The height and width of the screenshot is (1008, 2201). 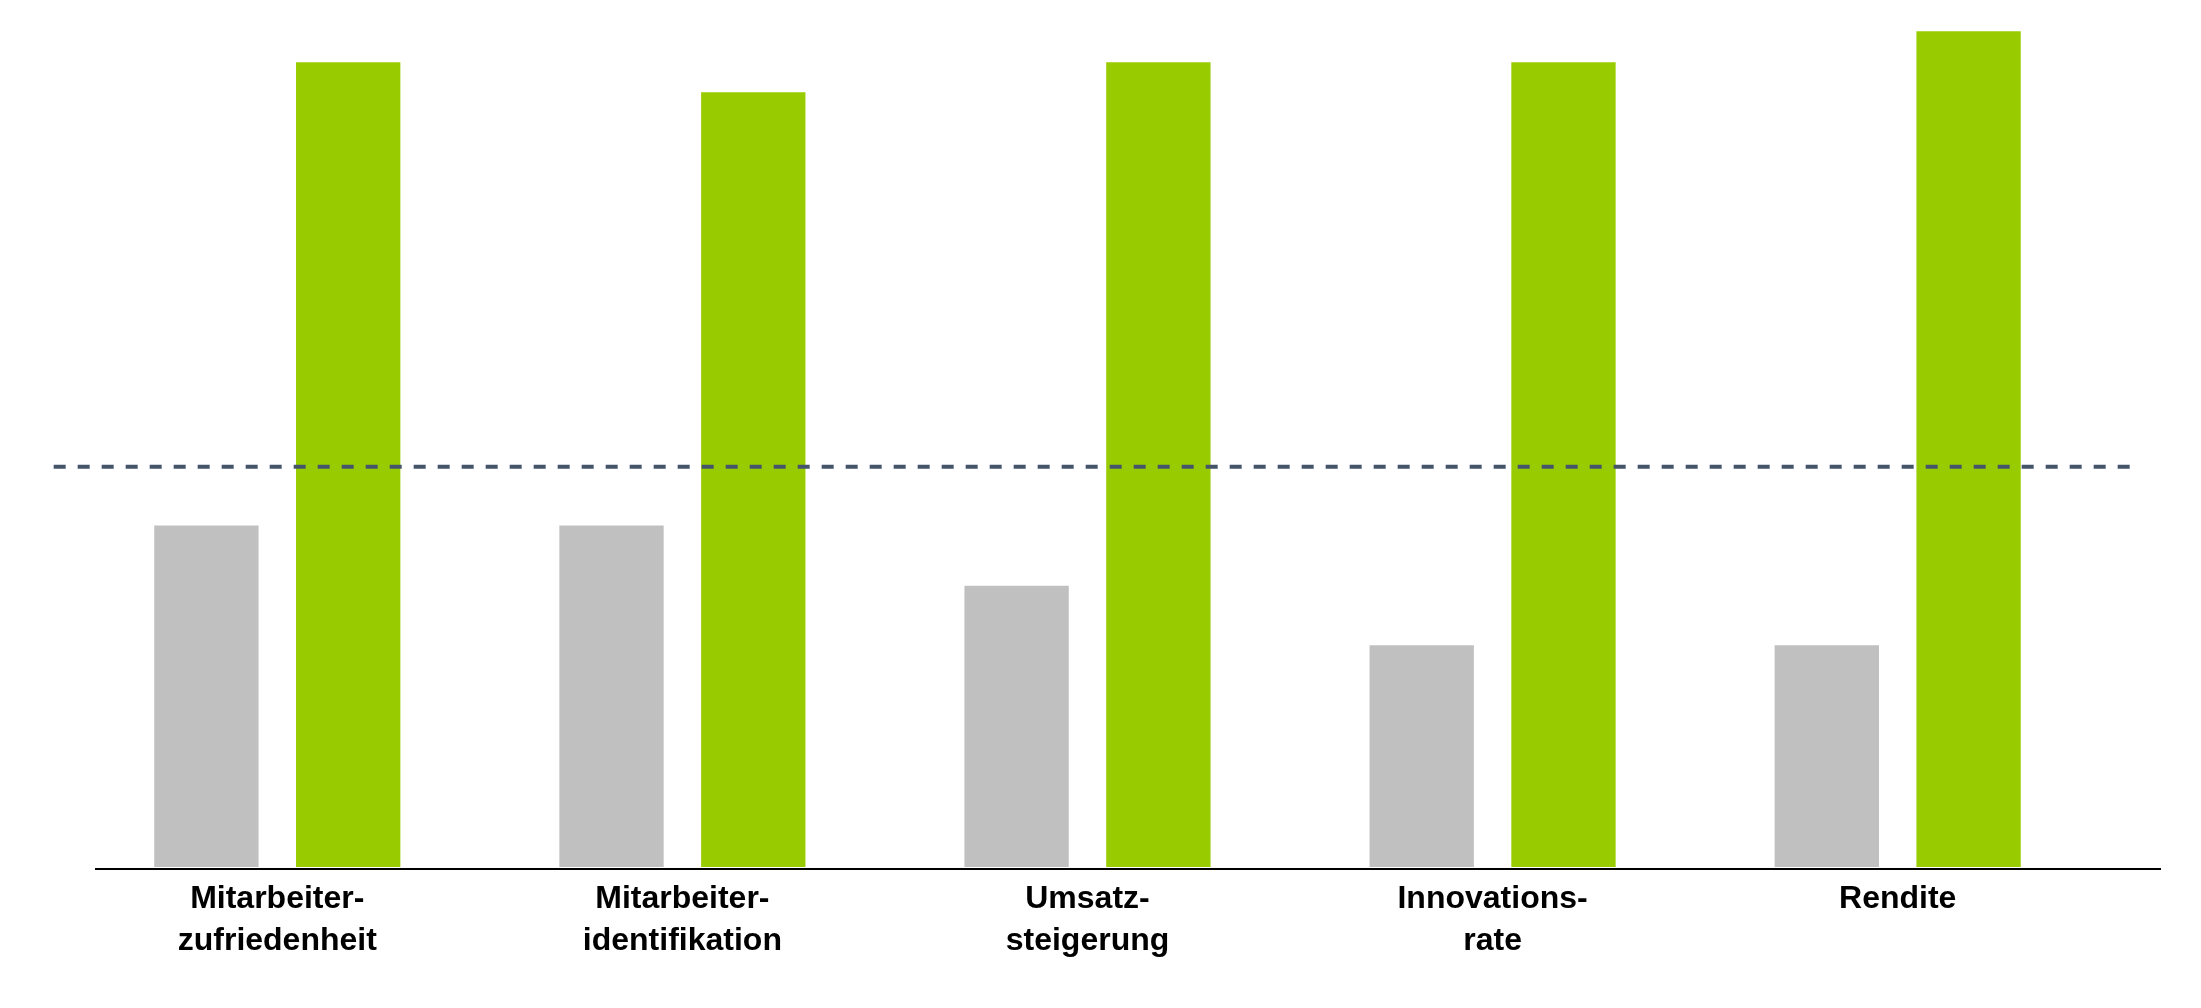 What do you see at coordinates (682, 918) in the screenshot?
I see `x-tick-label: Mitarbeiter- identifikation` at bounding box center [682, 918].